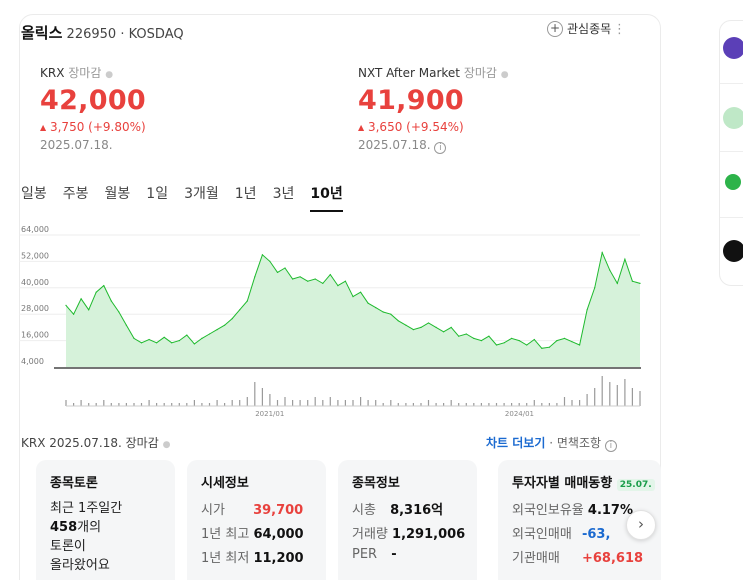 Image resolution: width=743 pixels, height=580 pixels. I want to click on discussion-line: 458개의, so click(105, 527).